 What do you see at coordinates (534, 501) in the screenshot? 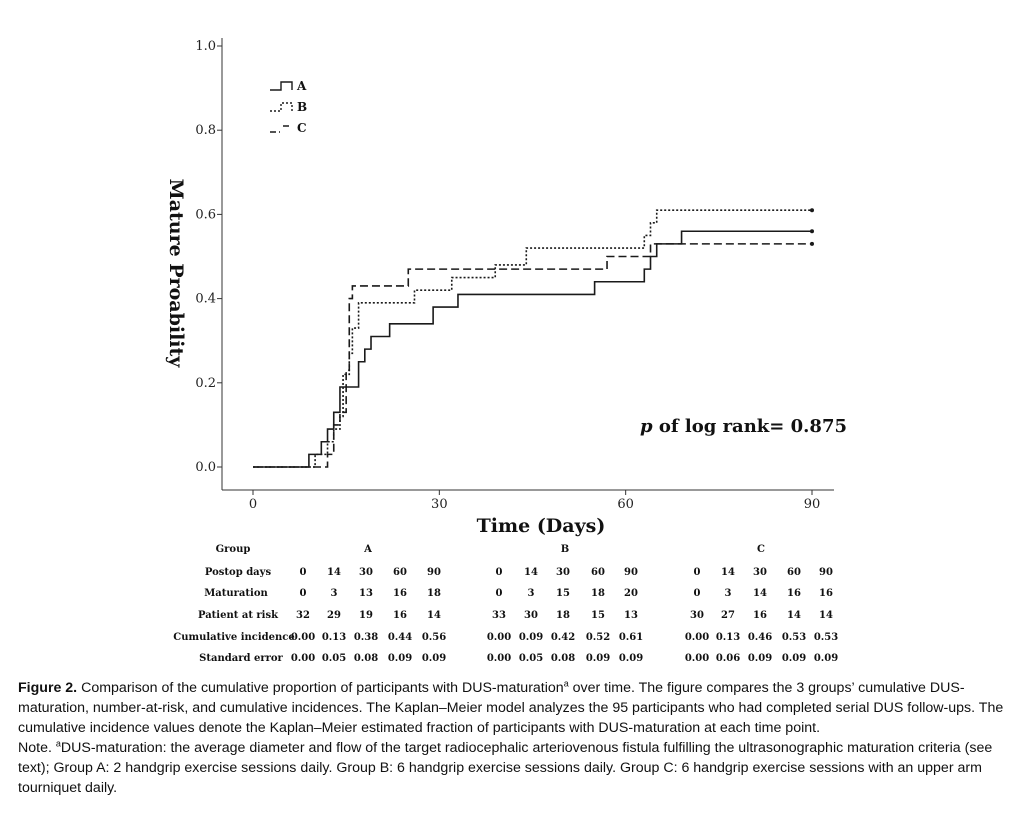
I see `x-tick-group: 0 30 60 90` at bounding box center [534, 501].